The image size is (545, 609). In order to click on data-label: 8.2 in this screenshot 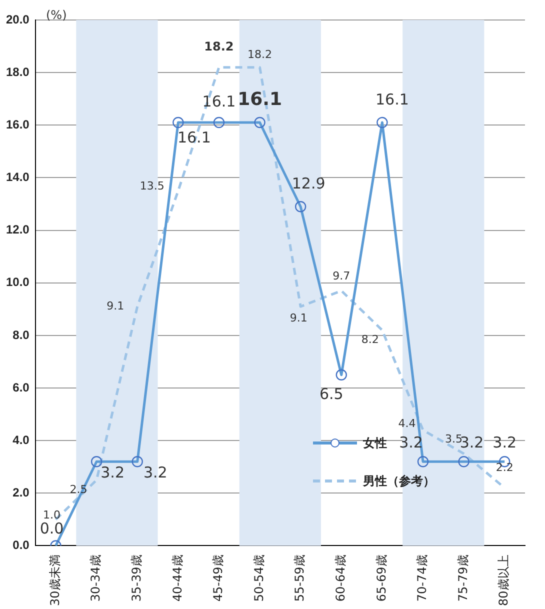, I will do `click(370, 339)`.